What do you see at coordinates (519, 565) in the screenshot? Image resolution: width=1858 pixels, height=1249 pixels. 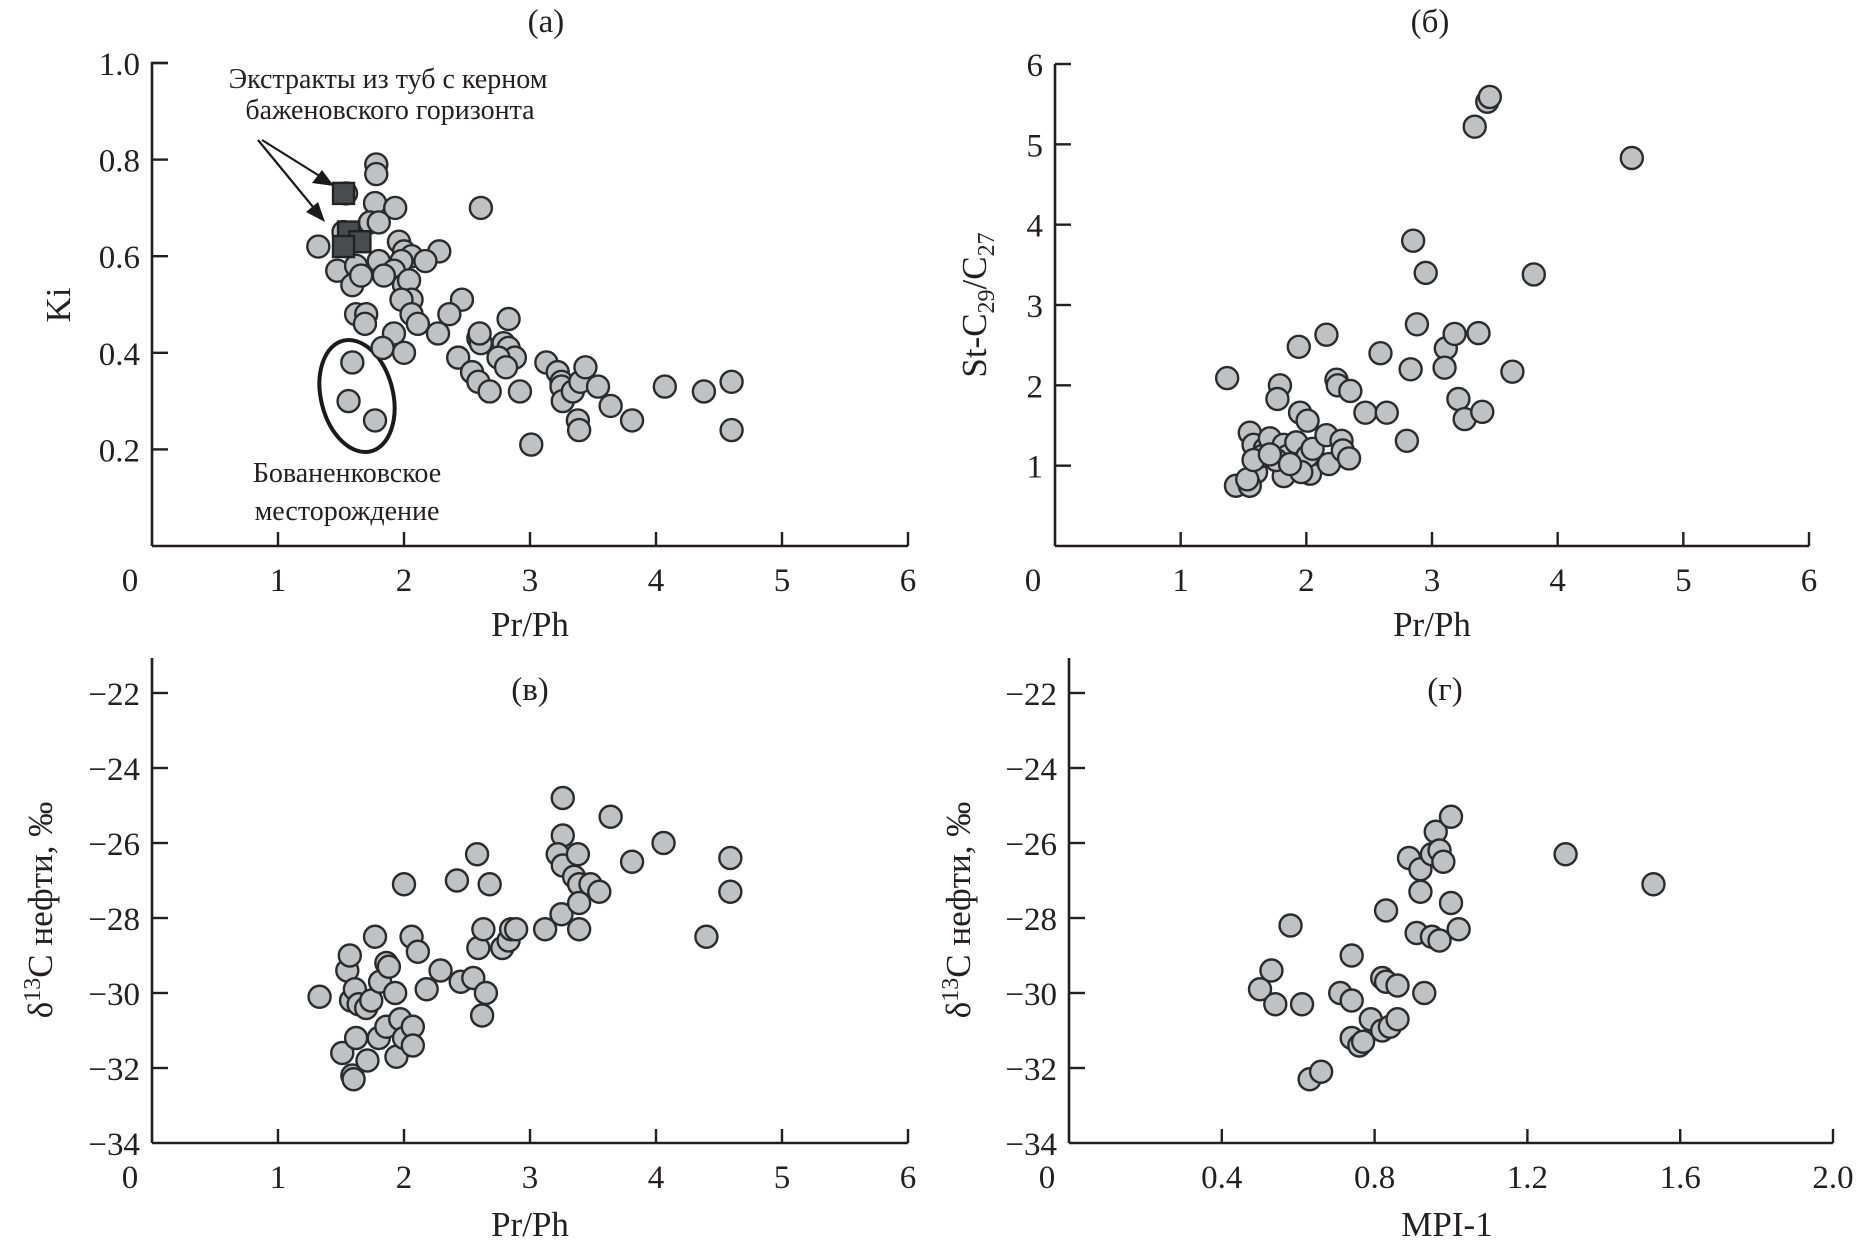 I see `panel-a-x-axis: 0 1 2 3 4 5 6` at bounding box center [519, 565].